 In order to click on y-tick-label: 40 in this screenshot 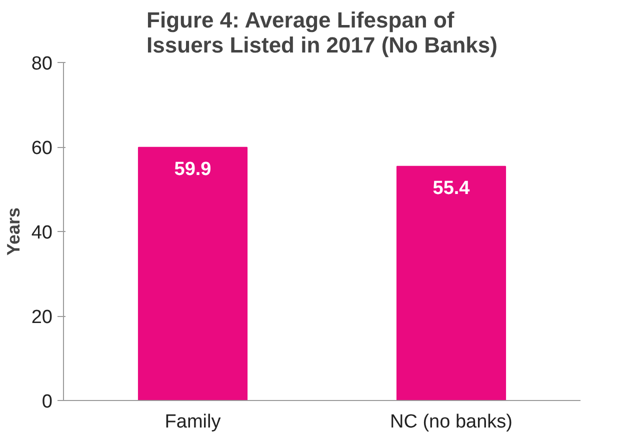, I will do `click(42, 233)`.